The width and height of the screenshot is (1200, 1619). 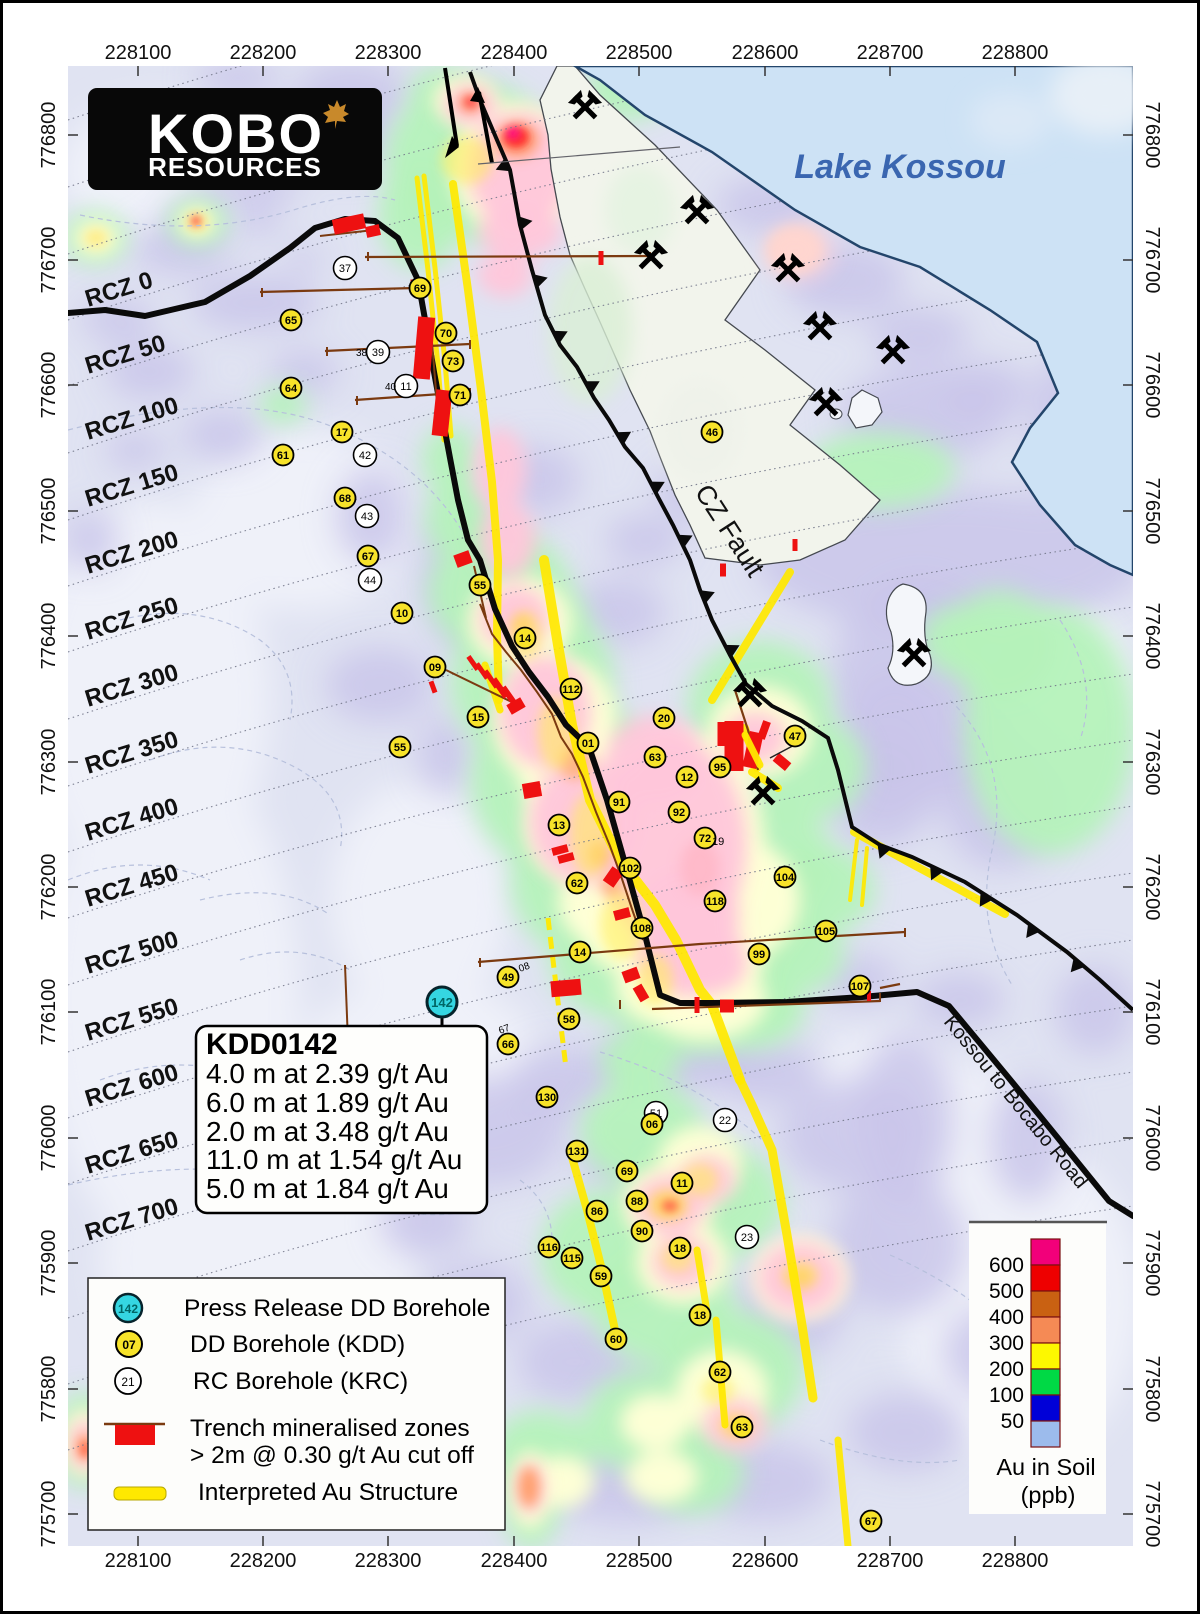 I want to click on svg-text: 22, so click(x=725, y=1121).